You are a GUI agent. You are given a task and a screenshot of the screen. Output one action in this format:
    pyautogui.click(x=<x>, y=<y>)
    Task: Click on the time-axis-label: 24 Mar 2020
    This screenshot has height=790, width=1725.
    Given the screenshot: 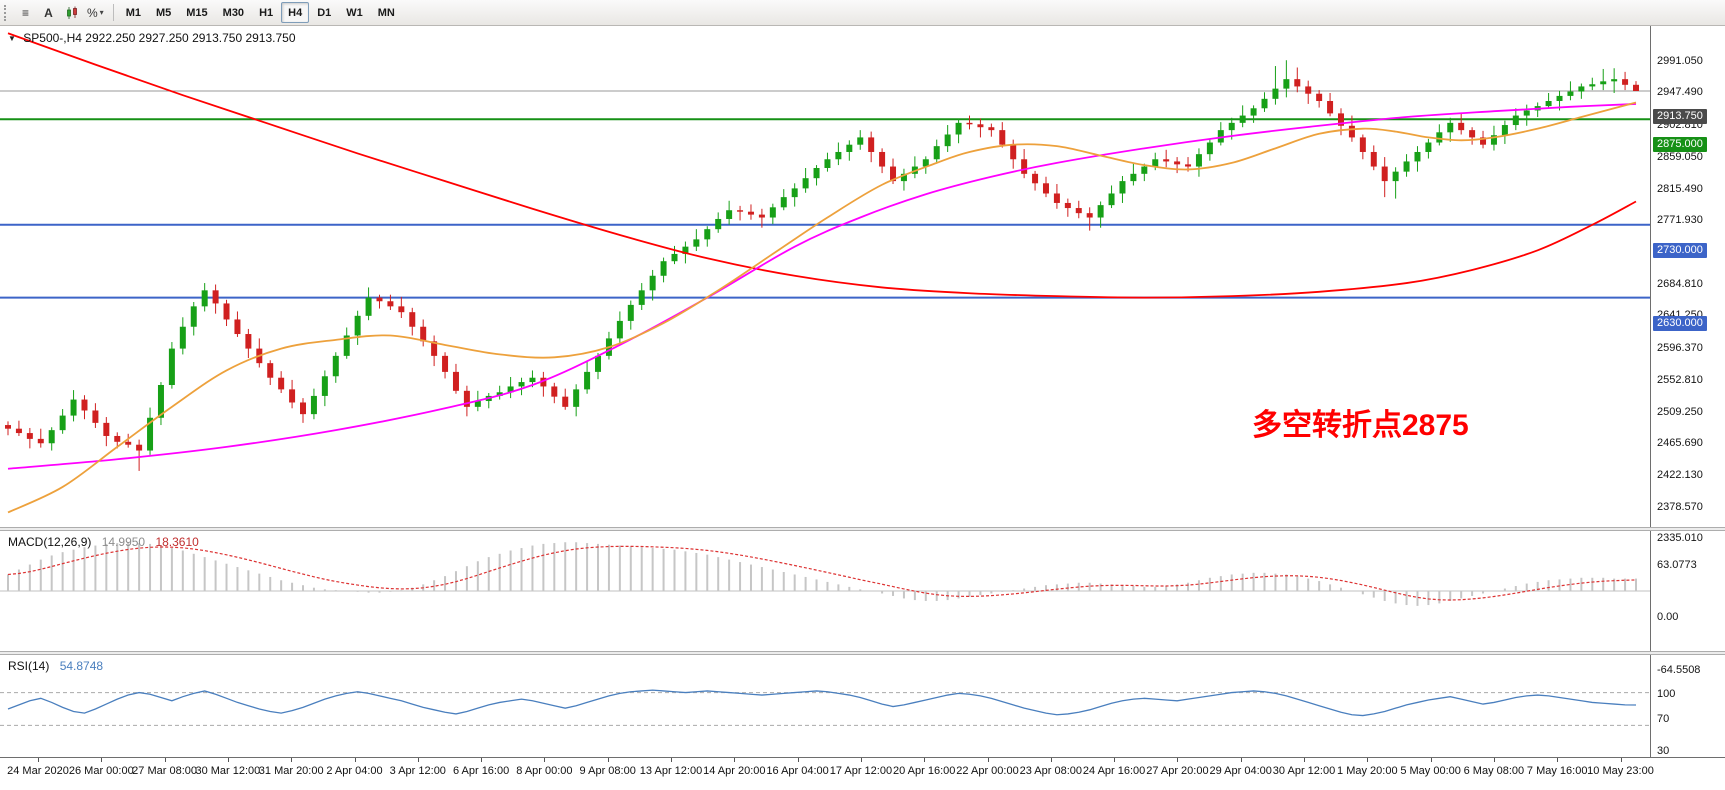 What is the action you would take?
    pyautogui.click(x=38, y=771)
    